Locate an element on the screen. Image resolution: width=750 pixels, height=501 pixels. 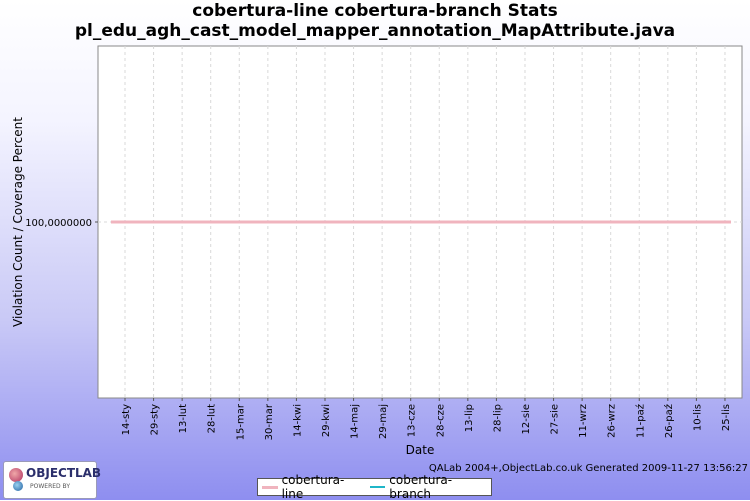
logo-name: OBJECTLAB is located at coordinates (64, 473).